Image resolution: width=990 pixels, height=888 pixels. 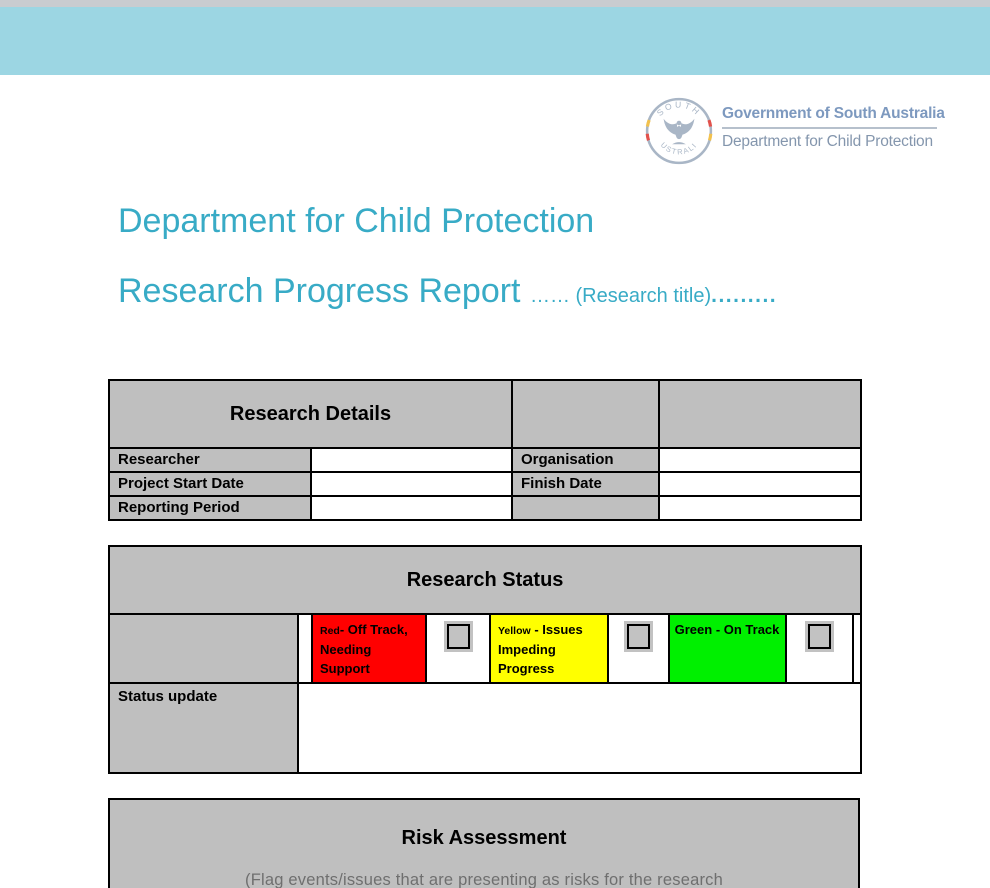 What do you see at coordinates (458, 636) in the screenshot?
I see `red-checkbox` at bounding box center [458, 636].